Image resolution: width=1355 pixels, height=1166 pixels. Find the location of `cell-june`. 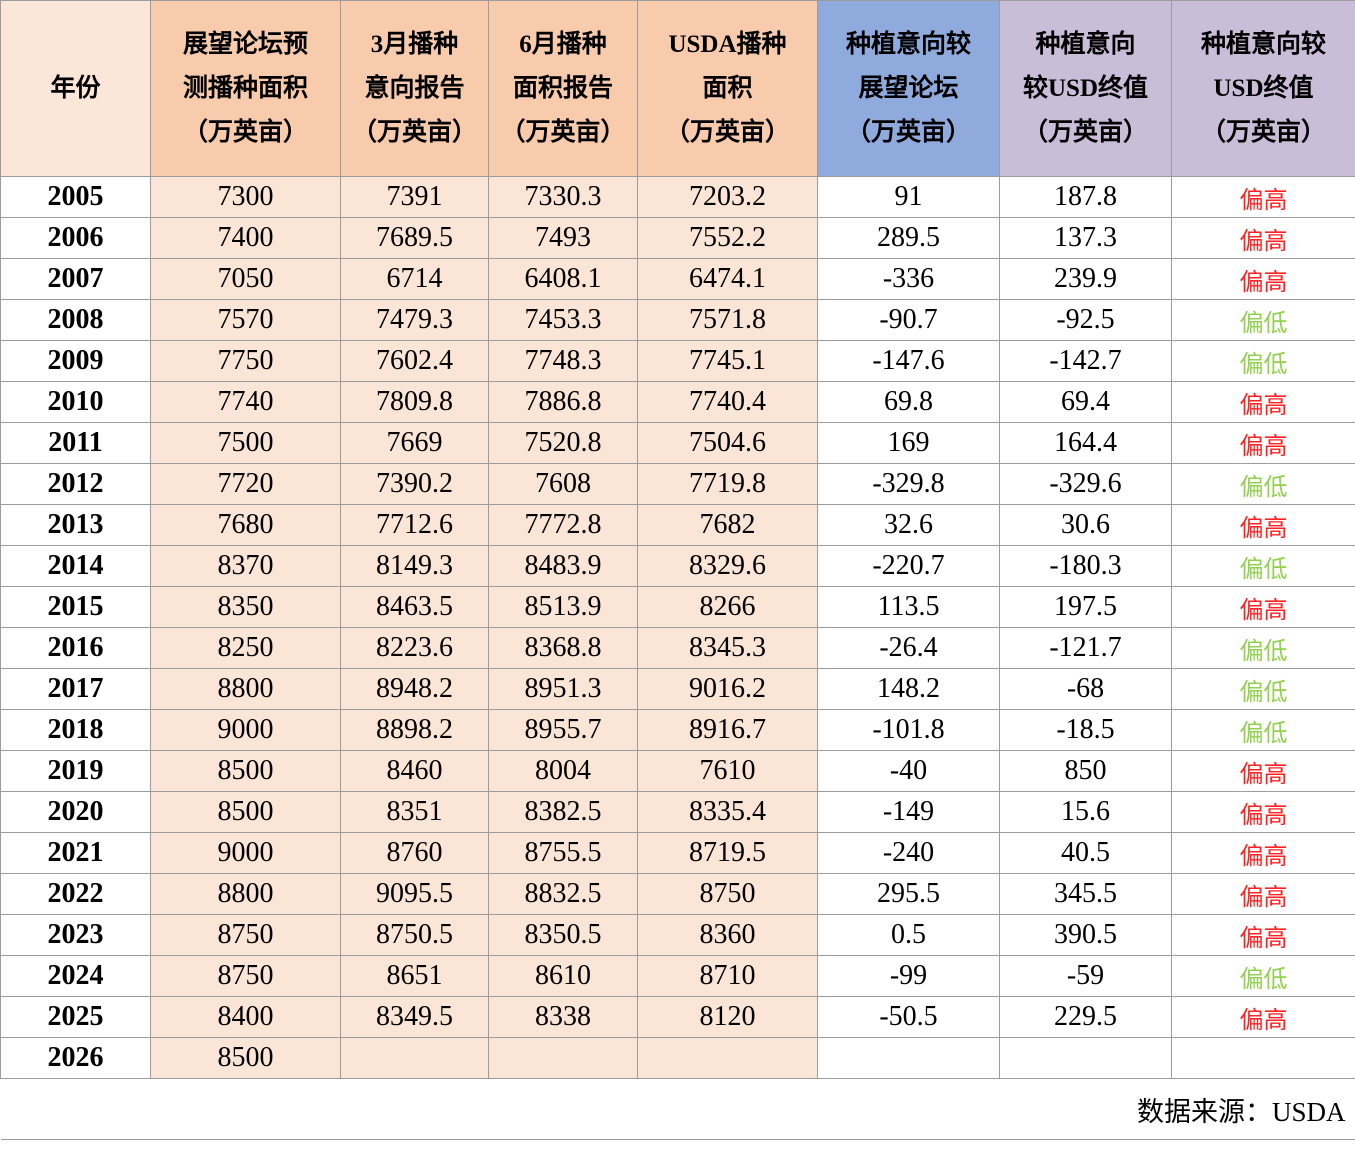

cell-june is located at coordinates (563, 1058).